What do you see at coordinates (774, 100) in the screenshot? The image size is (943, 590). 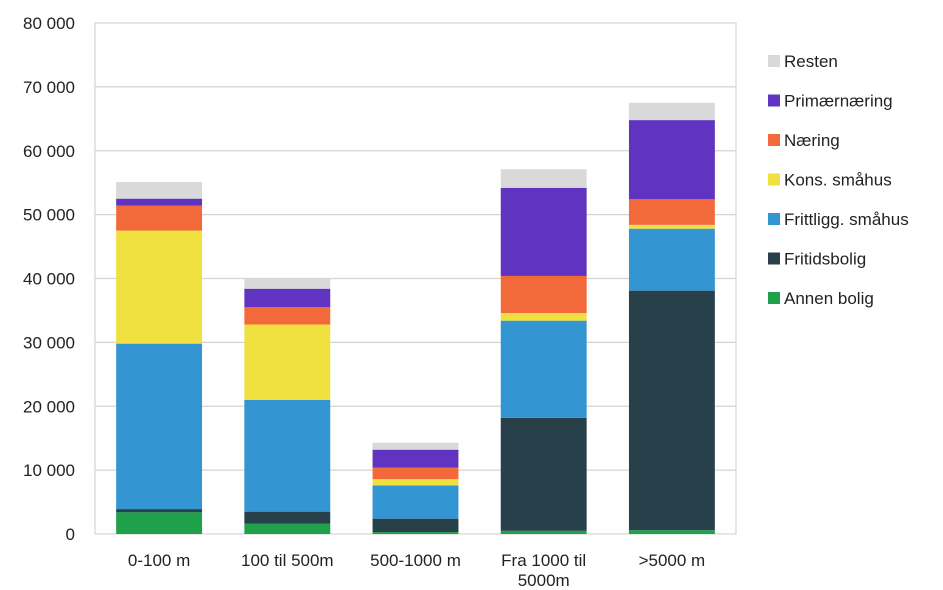 I see `legend-swatch-primærnæring` at bounding box center [774, 100].